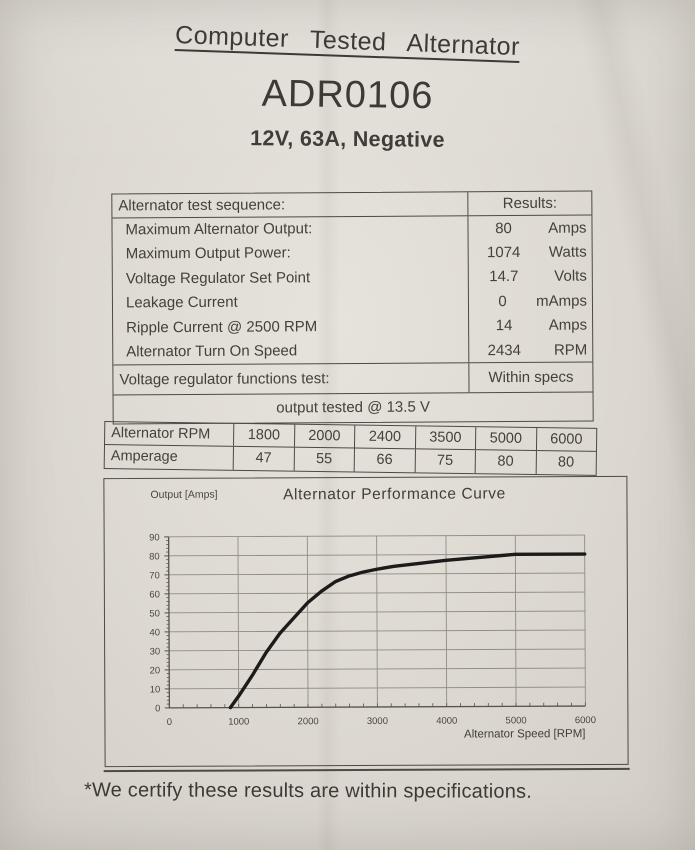 This screenshot has height=850, width=695. I want to click on result-row: 0 mAmps, so click(530, 301).